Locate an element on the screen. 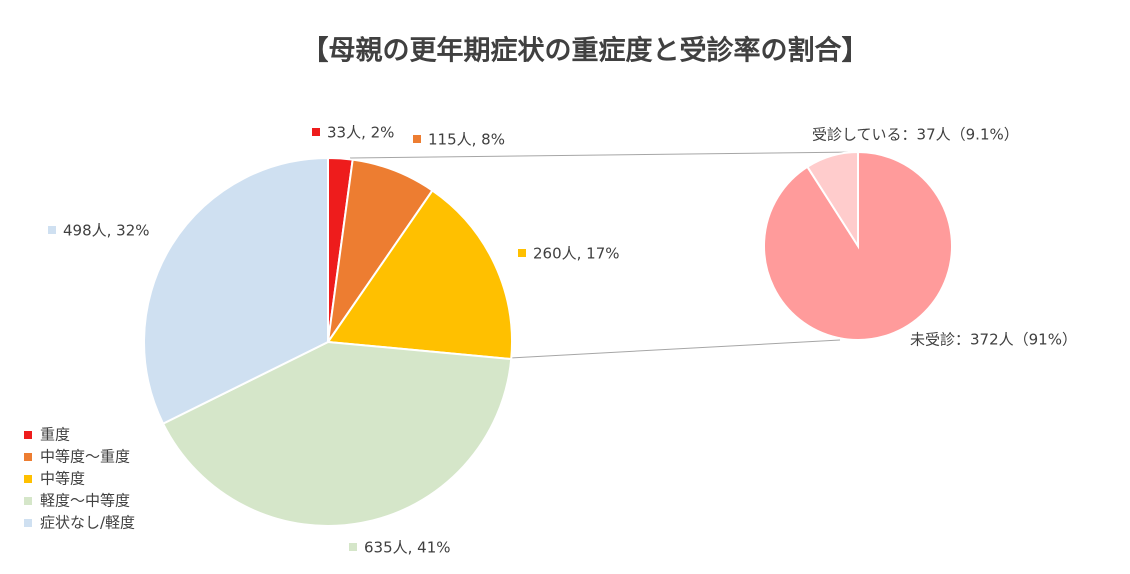 The height and width of the screenshot is (574, 1130). legend-label: 症状なし/軽度 is located at coordinates (87, 523).